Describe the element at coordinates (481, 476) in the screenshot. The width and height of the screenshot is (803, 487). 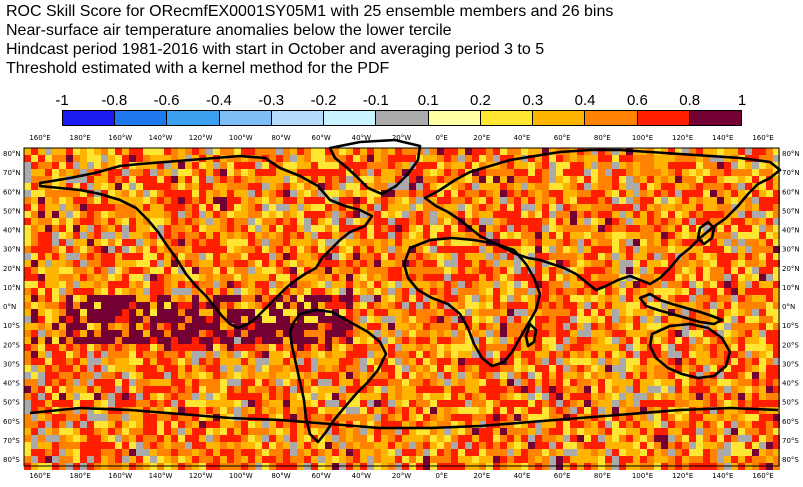
I see `lon-label-bottom: 20°E` at that location.